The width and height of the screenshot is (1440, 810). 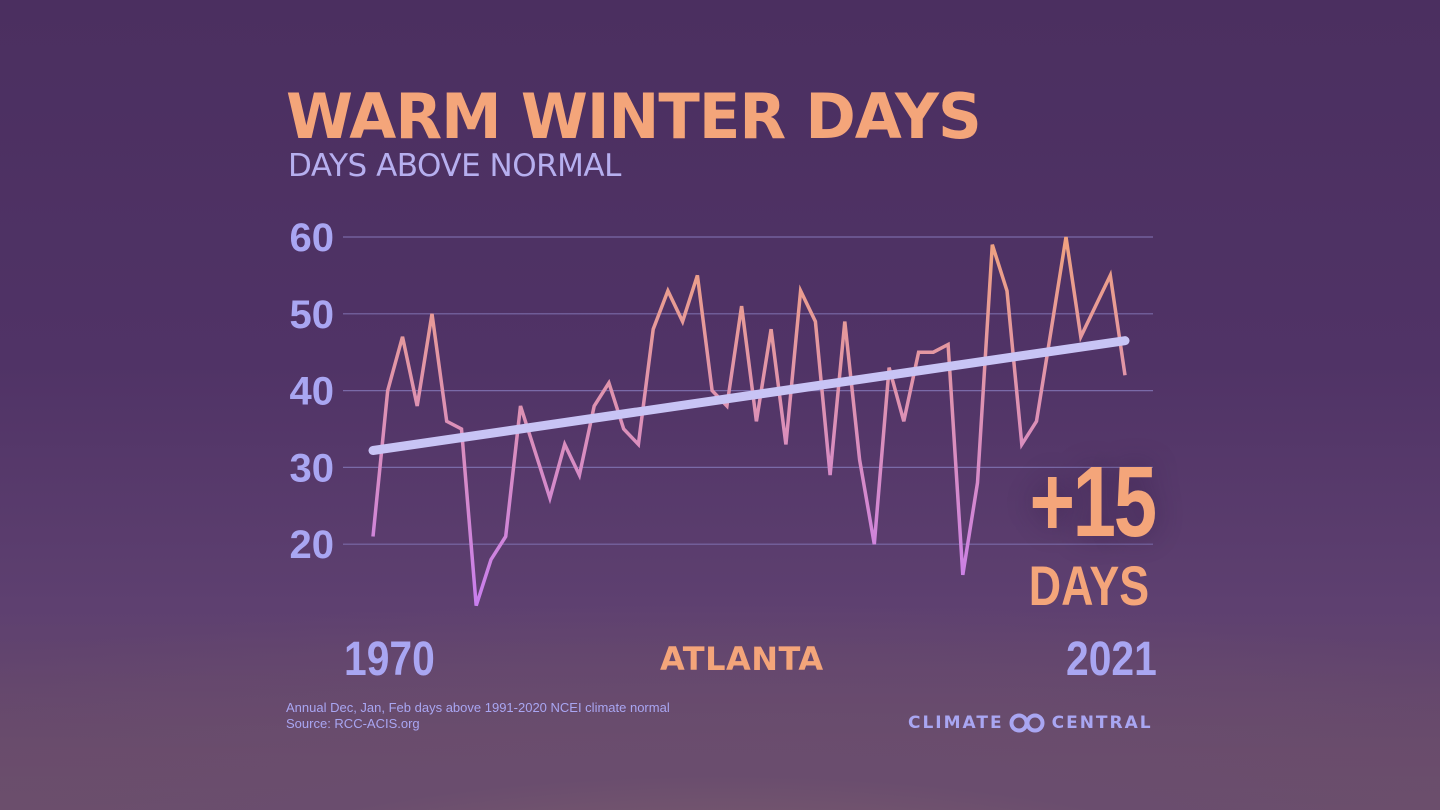 I want to click on linked-rings-icon, so click(x=1027, y=723).